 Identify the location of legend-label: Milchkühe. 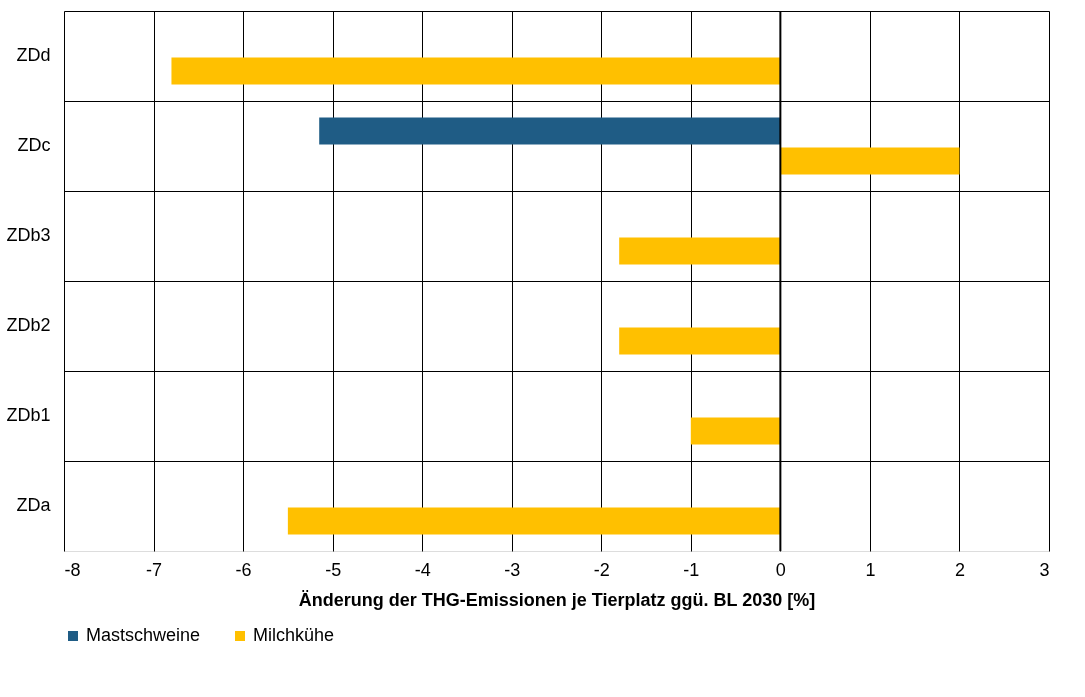
(294, 635).